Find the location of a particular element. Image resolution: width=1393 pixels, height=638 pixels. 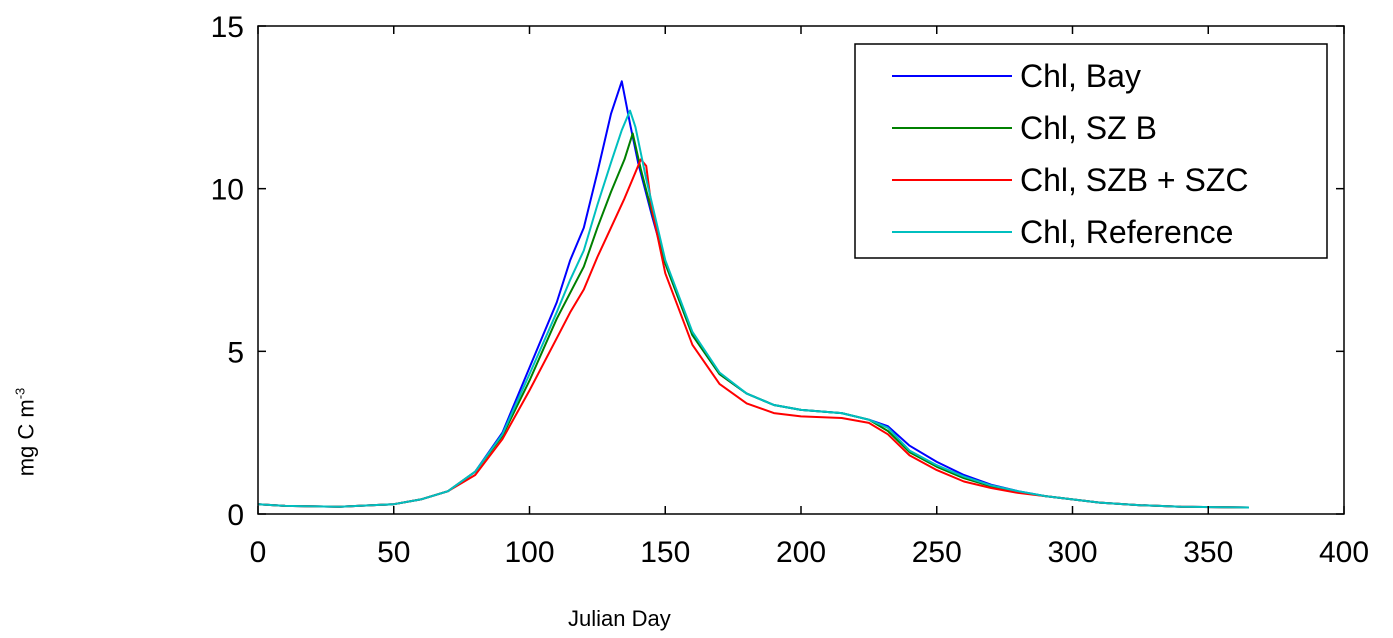

x-tick-label: 100 is located at coordinates (529, 552).